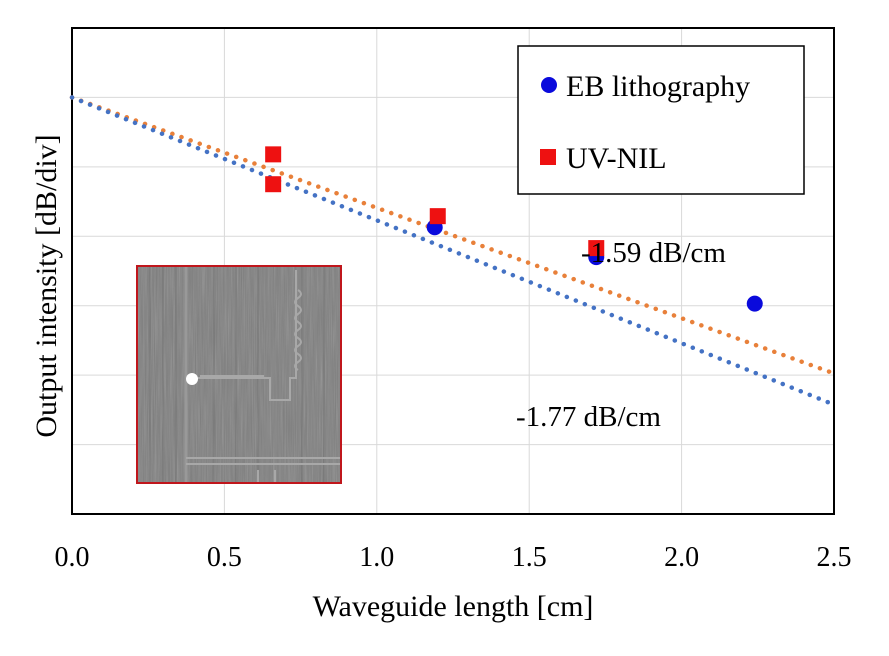 The image size is (889, 656). Describe the element at coordinates (453, 606) in the screenshot. I see `x-axis-label: Waveguide length [cm]` at that location.